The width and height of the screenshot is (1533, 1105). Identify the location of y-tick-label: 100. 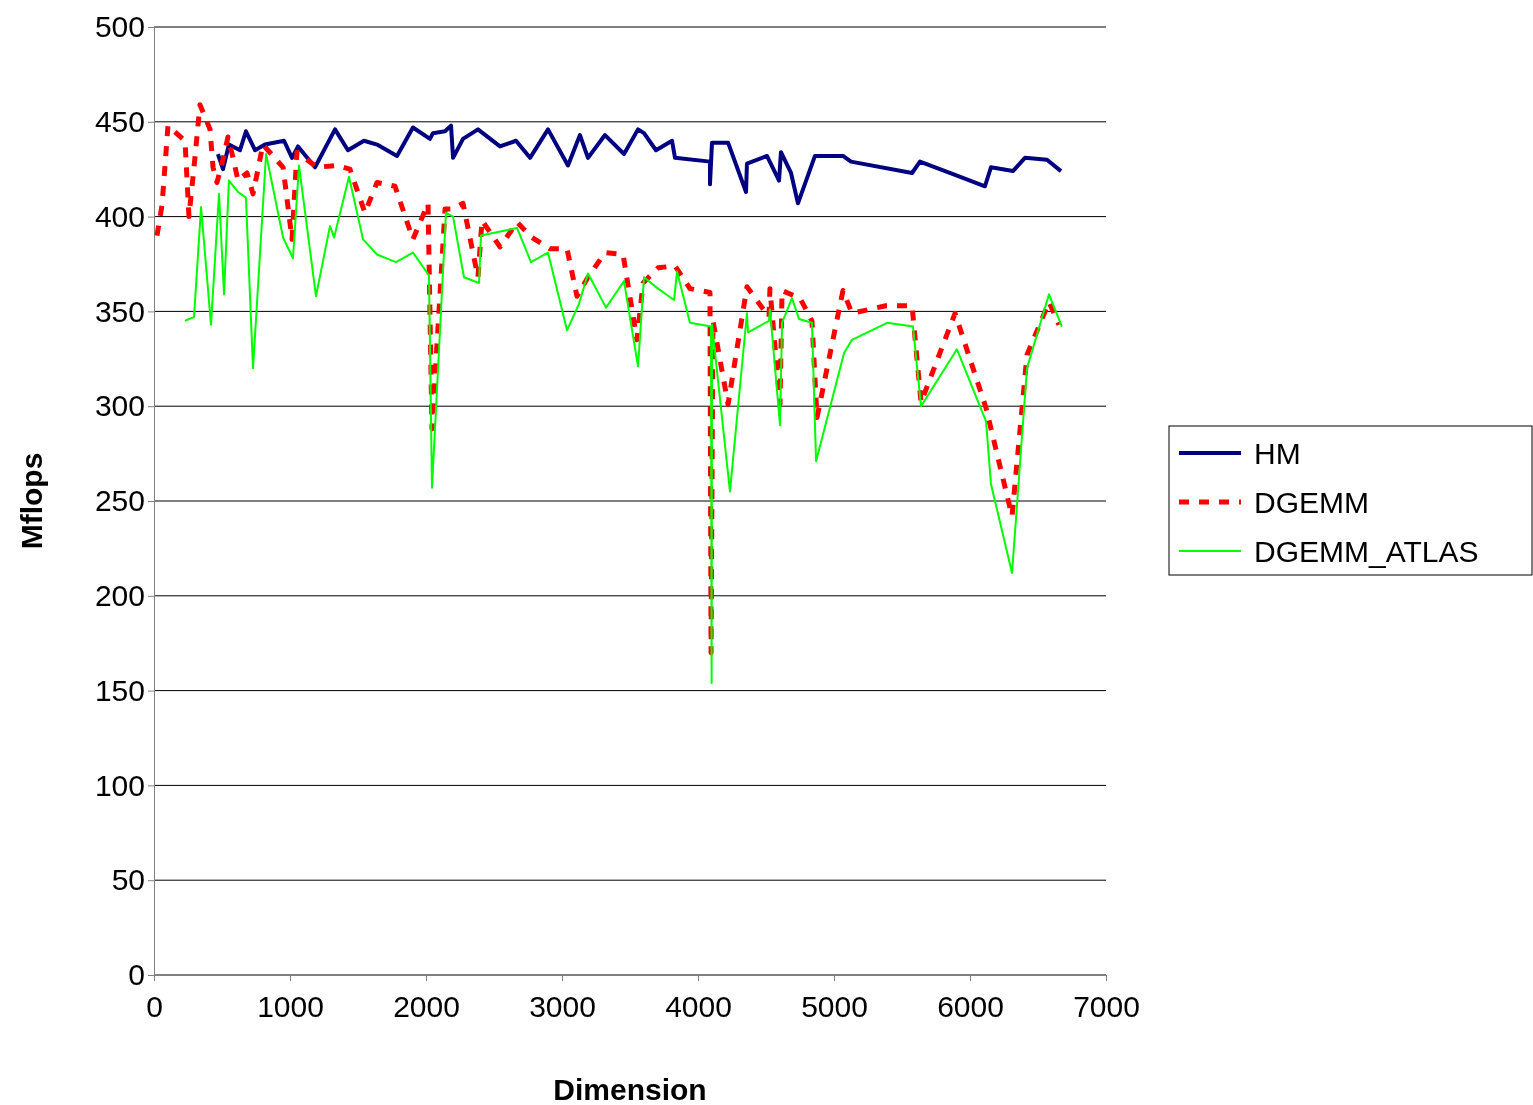
(119, 785).